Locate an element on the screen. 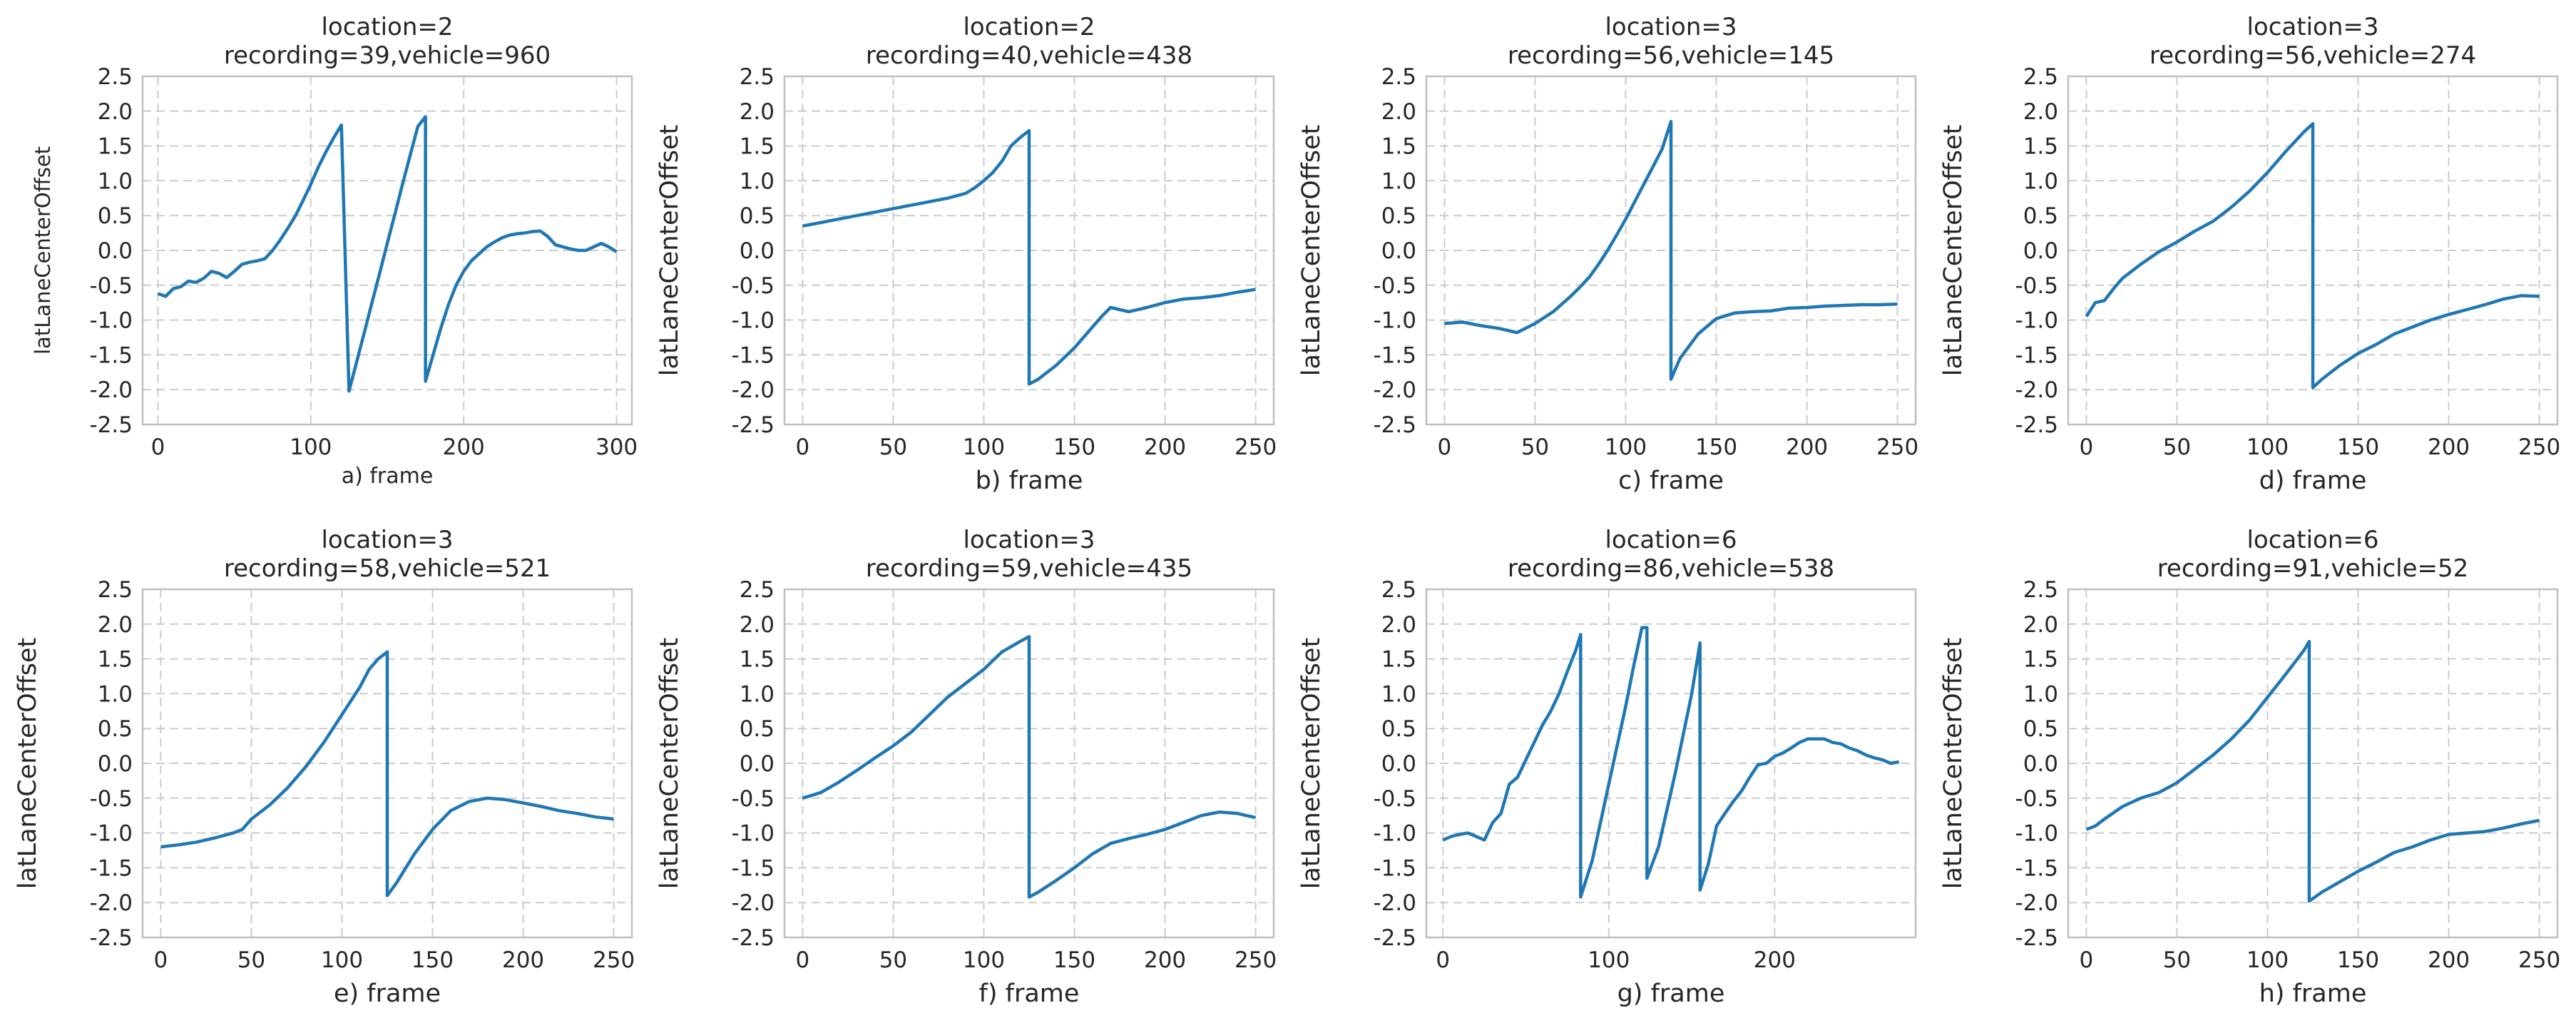 The width and height of the screenshot is (2576, 1033). x-axis-label: a) frame is located at coordinates (388, 477).